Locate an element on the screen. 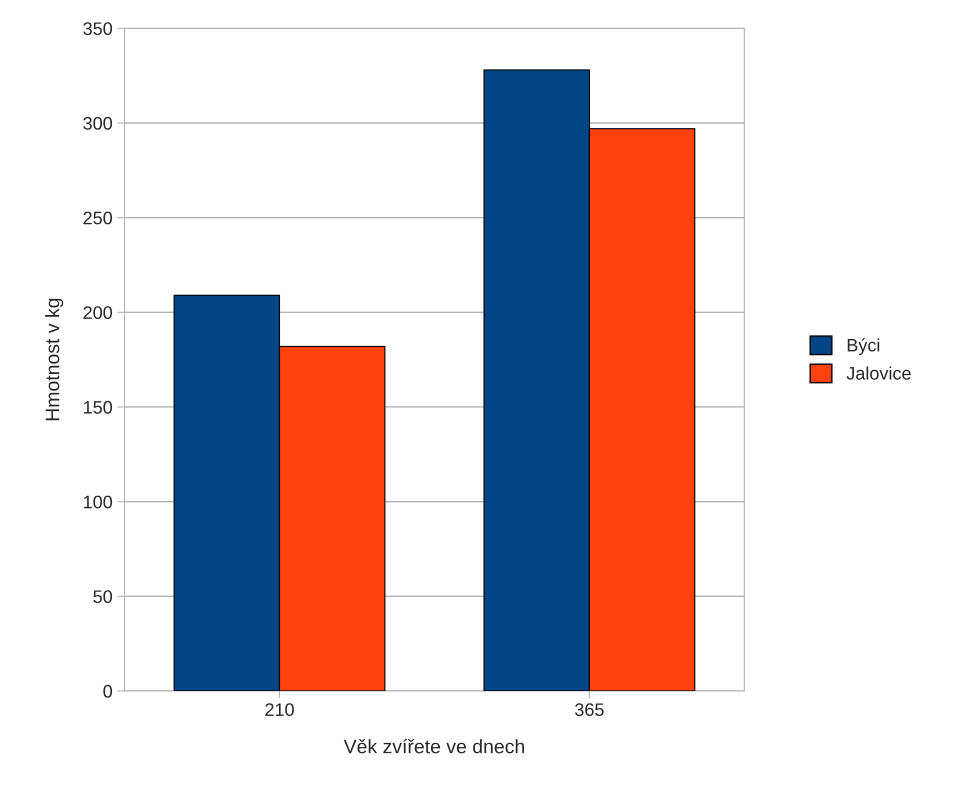 The width and height of the screenshot is (973, 787). y-tick-label: 250 is located at coordinates (98, 218).